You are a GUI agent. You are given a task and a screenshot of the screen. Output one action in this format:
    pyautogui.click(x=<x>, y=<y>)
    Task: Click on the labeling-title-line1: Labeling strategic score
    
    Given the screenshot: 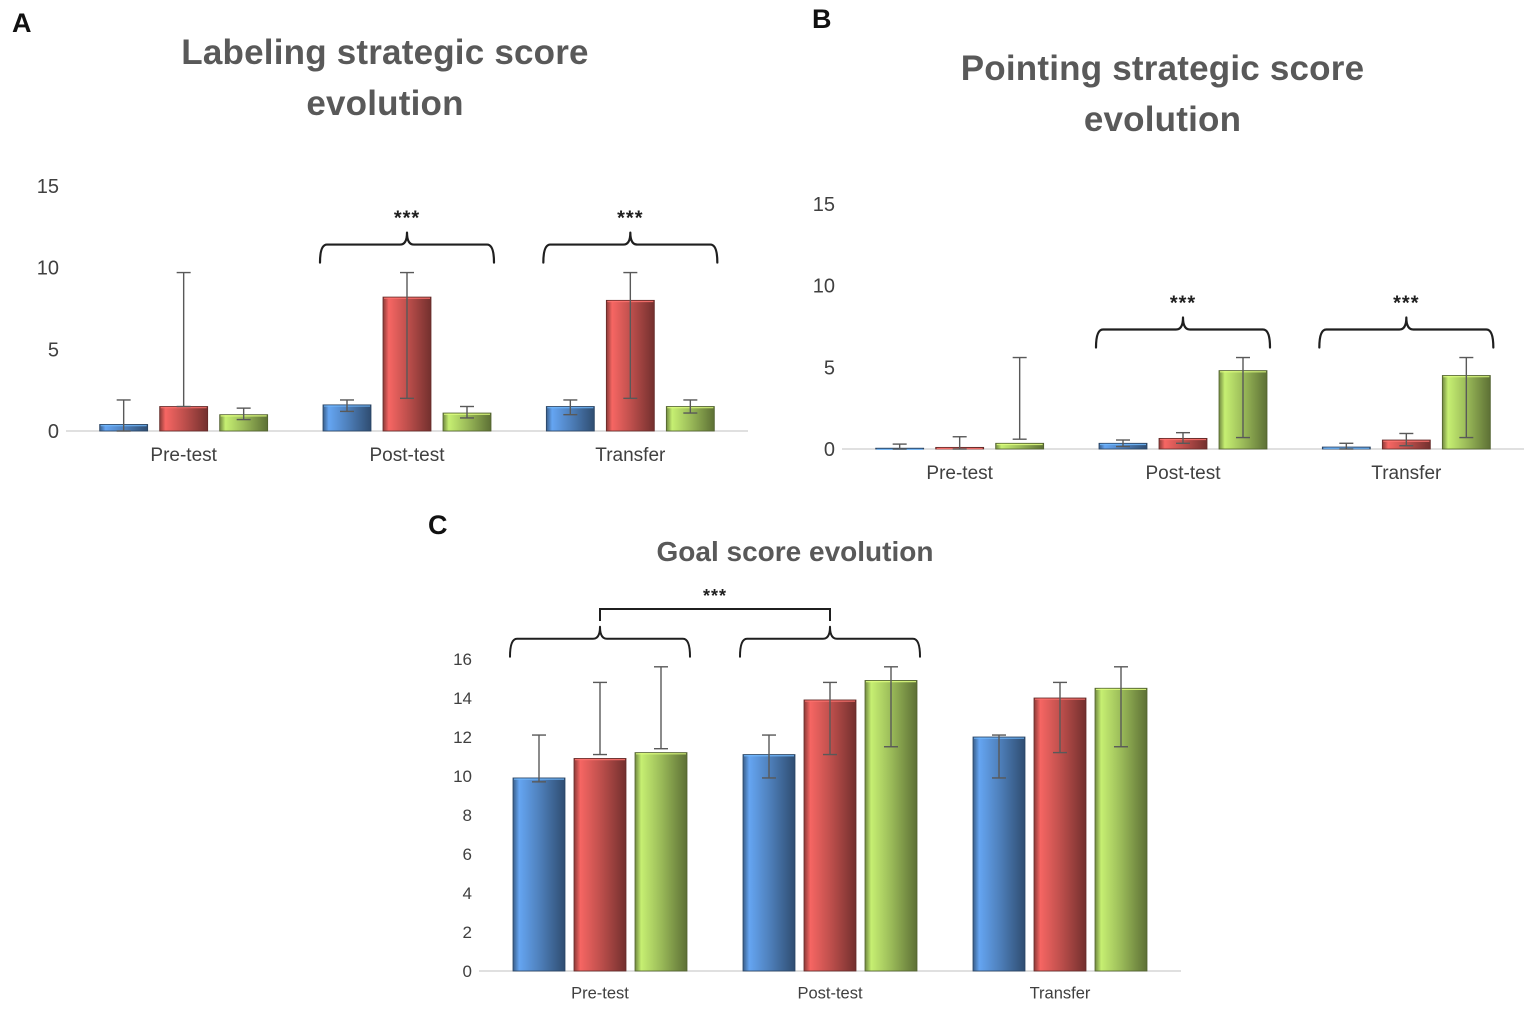 What is the action you would take?
    pyautogui.click(x=385, y=52)
    